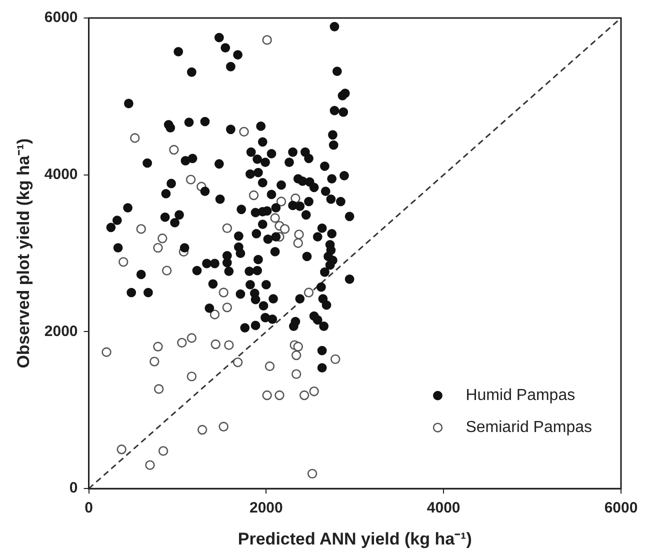 This screenshot has height=560, width=649. What do you see at coordinates (73, 488) in the screenshot?
I see `y-tick-label: 0` at bounding box center [73, 488].